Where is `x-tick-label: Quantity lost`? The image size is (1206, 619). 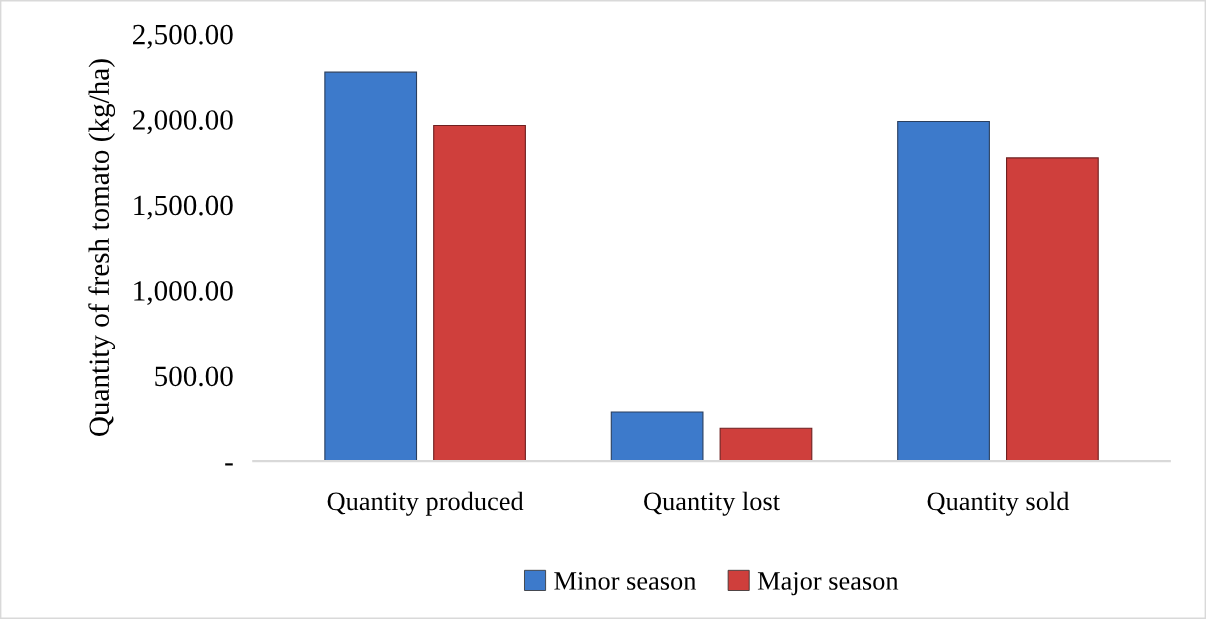 x-tick-label: Quantity lost is located at coordinates (712, 503).